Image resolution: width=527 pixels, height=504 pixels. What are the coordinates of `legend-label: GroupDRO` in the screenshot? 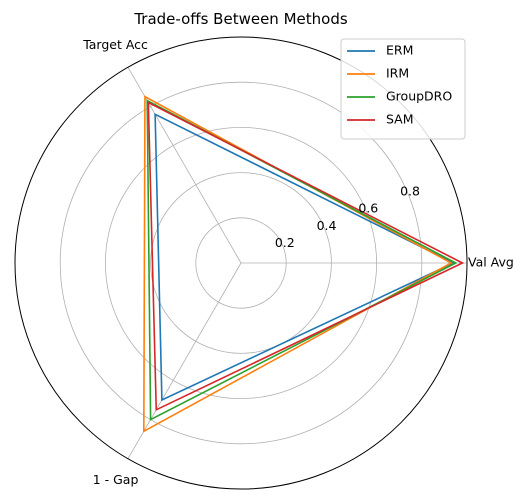 It's located at (419, 96).